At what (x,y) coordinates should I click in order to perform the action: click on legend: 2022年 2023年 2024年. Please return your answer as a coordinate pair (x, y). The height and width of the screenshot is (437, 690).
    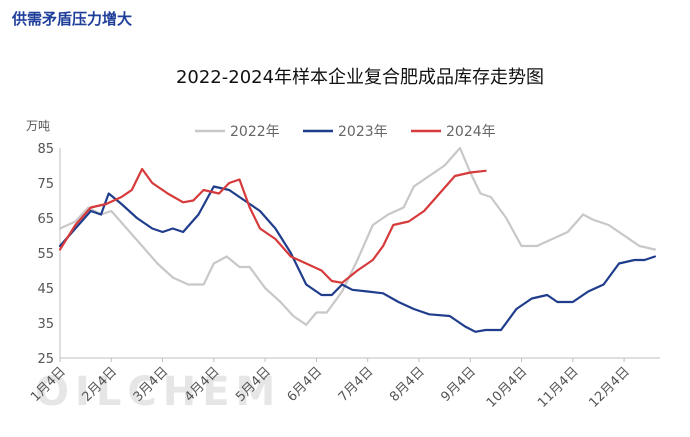
    Looking at the image, I should click on (345, 132).